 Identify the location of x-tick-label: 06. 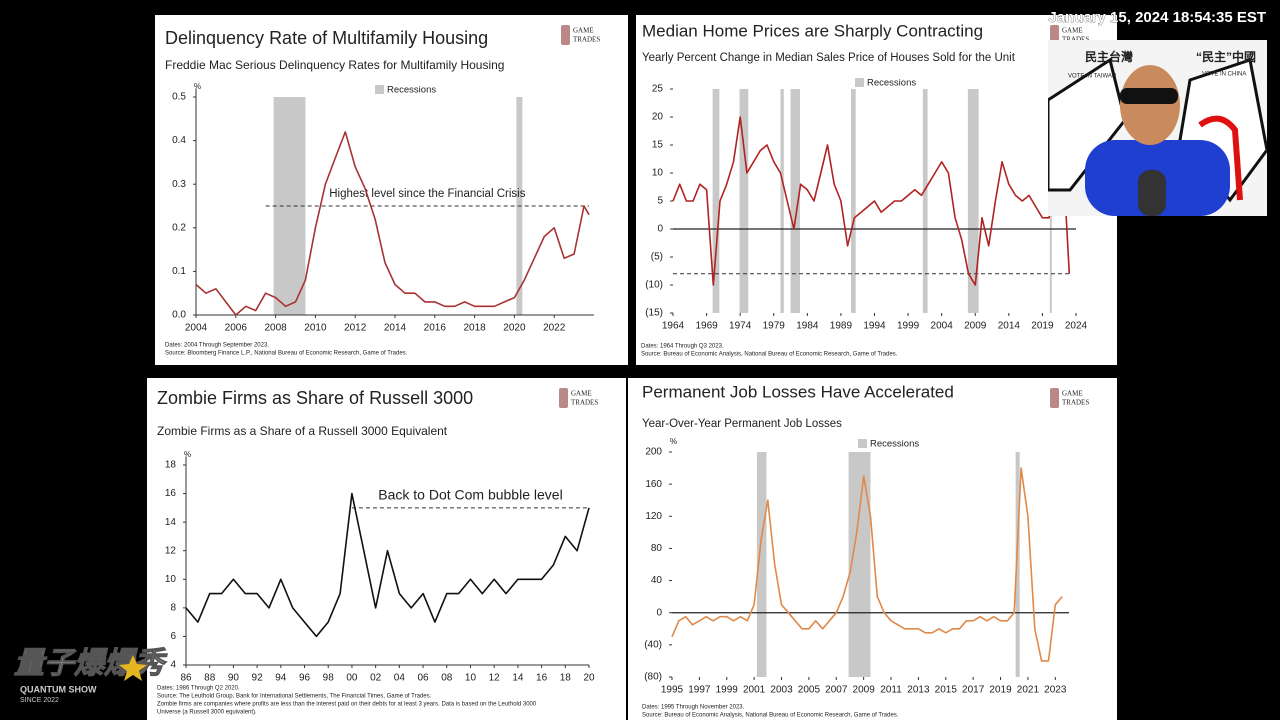
(423, 678).